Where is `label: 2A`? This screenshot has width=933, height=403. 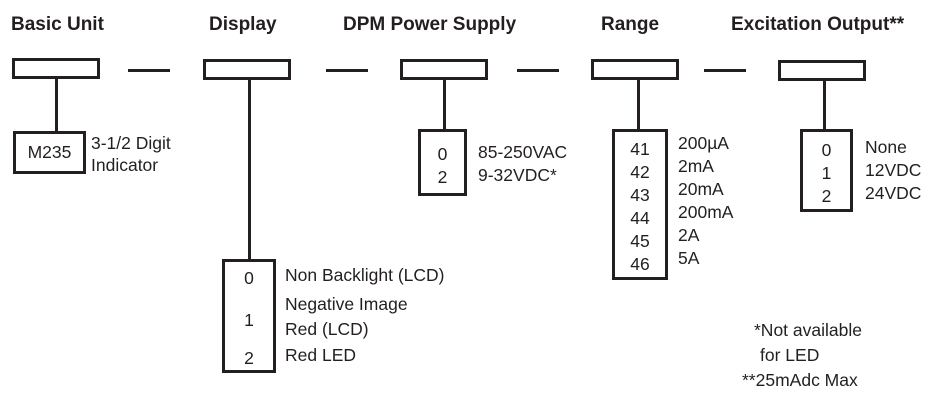 label: 2A is located at coordinates (689, 235).